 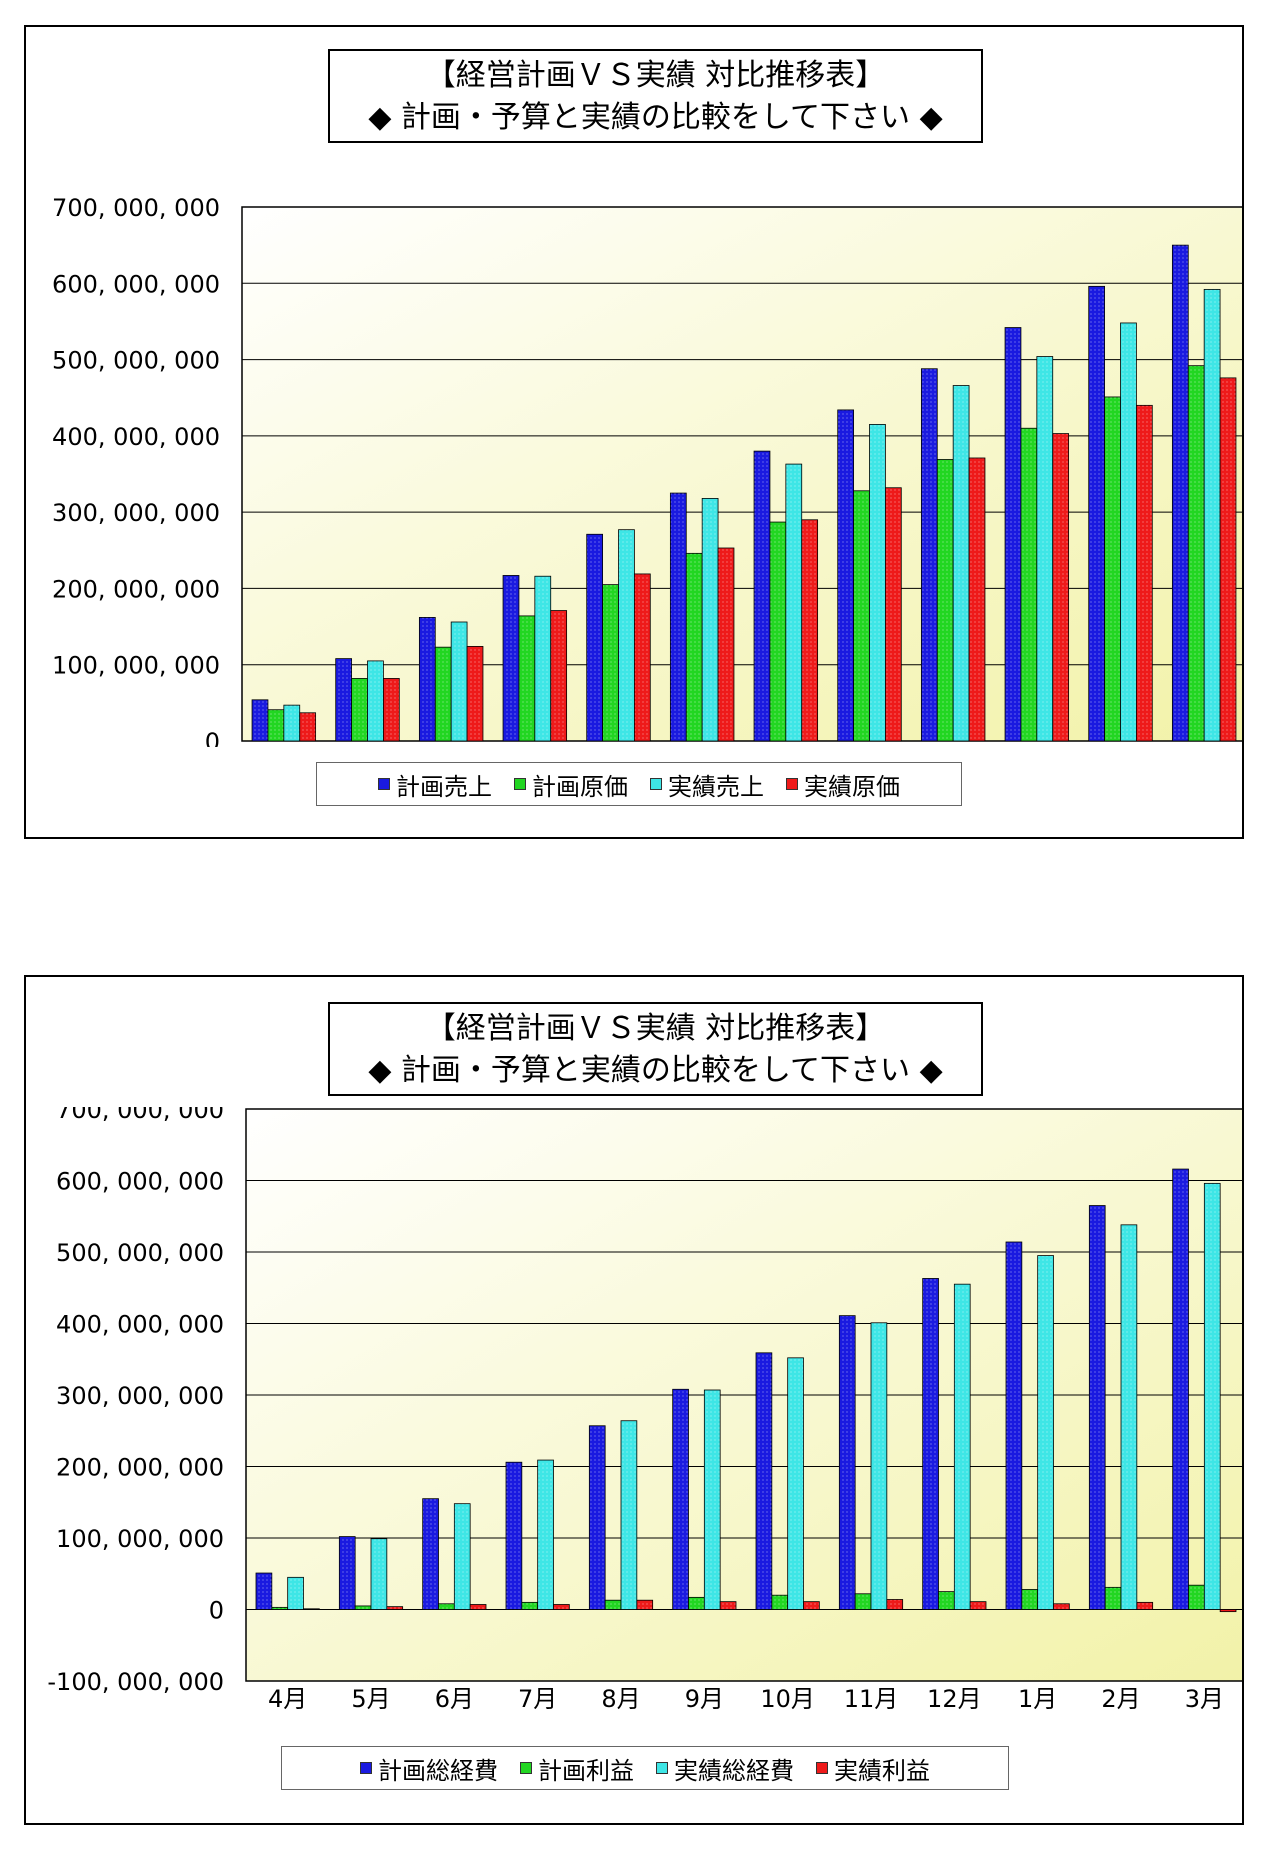 What do you see at coordinates (725, 1768) in the screenshot?
I see `legend-item: 実績総経費` at bounding box center [725, 1768].